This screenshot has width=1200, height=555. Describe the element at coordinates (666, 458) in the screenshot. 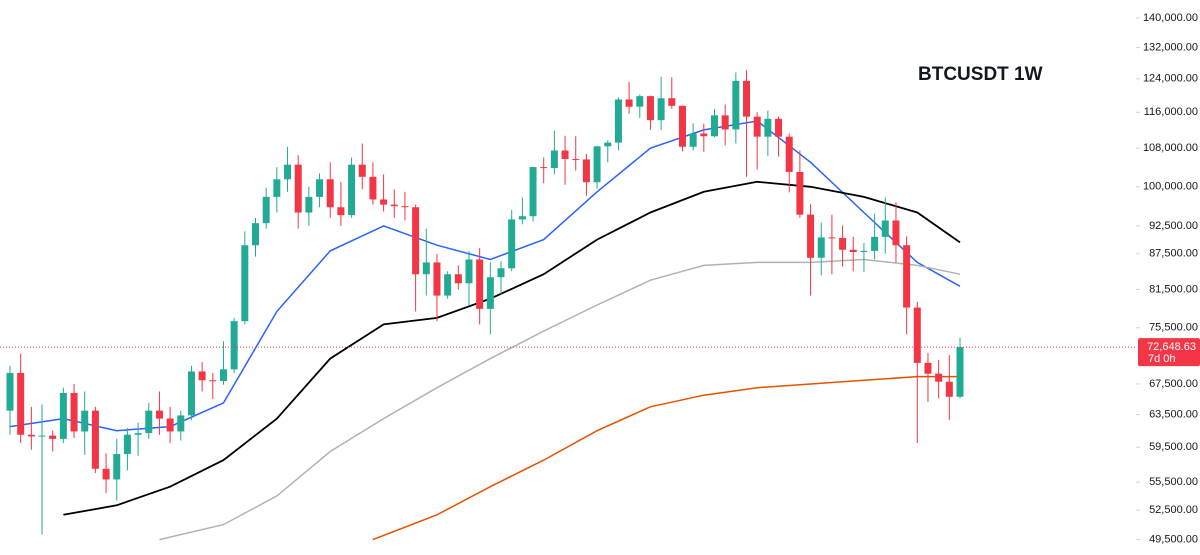

I see `moving-average-line` at that location.